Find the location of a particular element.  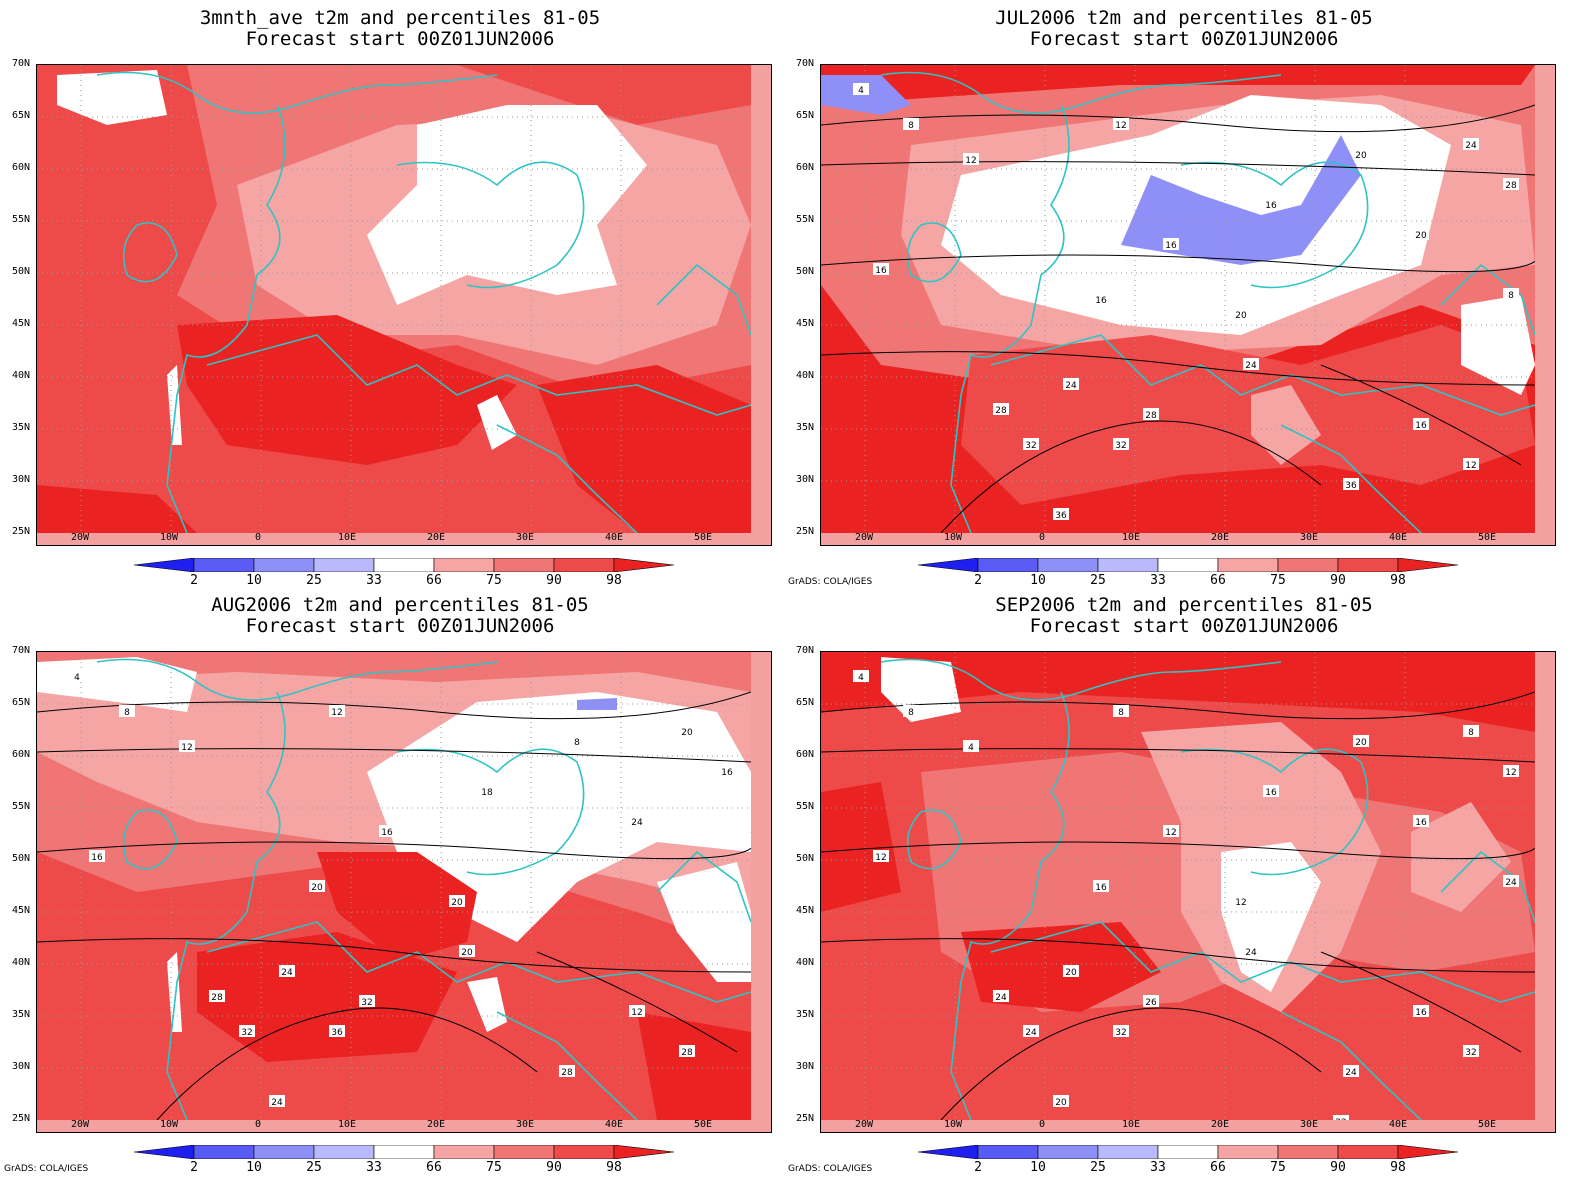

colorbar-label: 90 is located at coordinates (554, 580).